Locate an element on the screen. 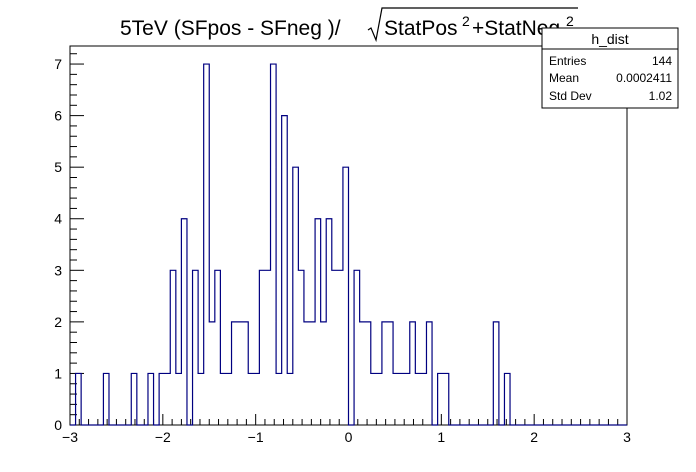 The image size is (696, 472). title-sup2: 2 is located at coordinates (570, 21).